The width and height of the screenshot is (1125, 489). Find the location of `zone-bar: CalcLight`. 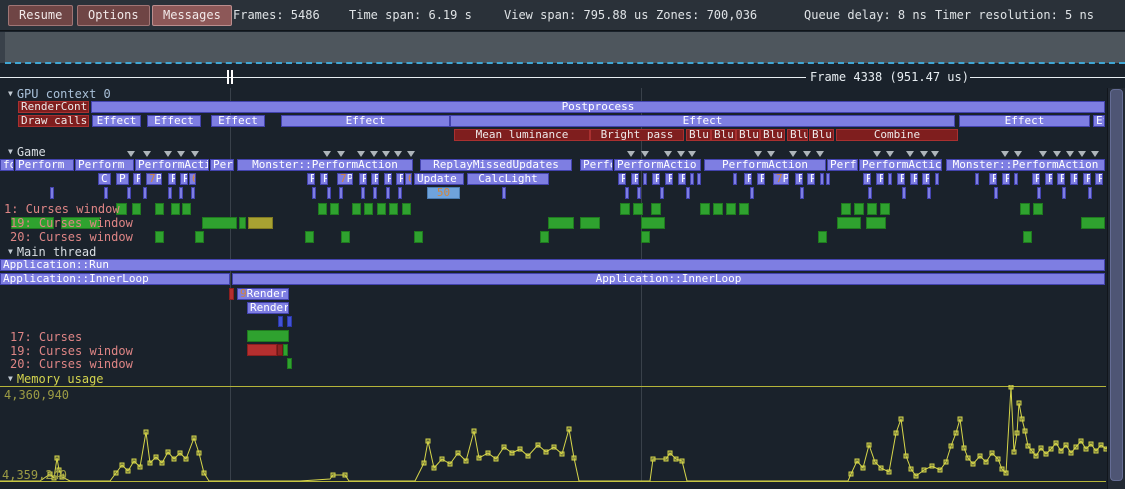

zone-bar: CalcLight is located at coordinates (508, 179).